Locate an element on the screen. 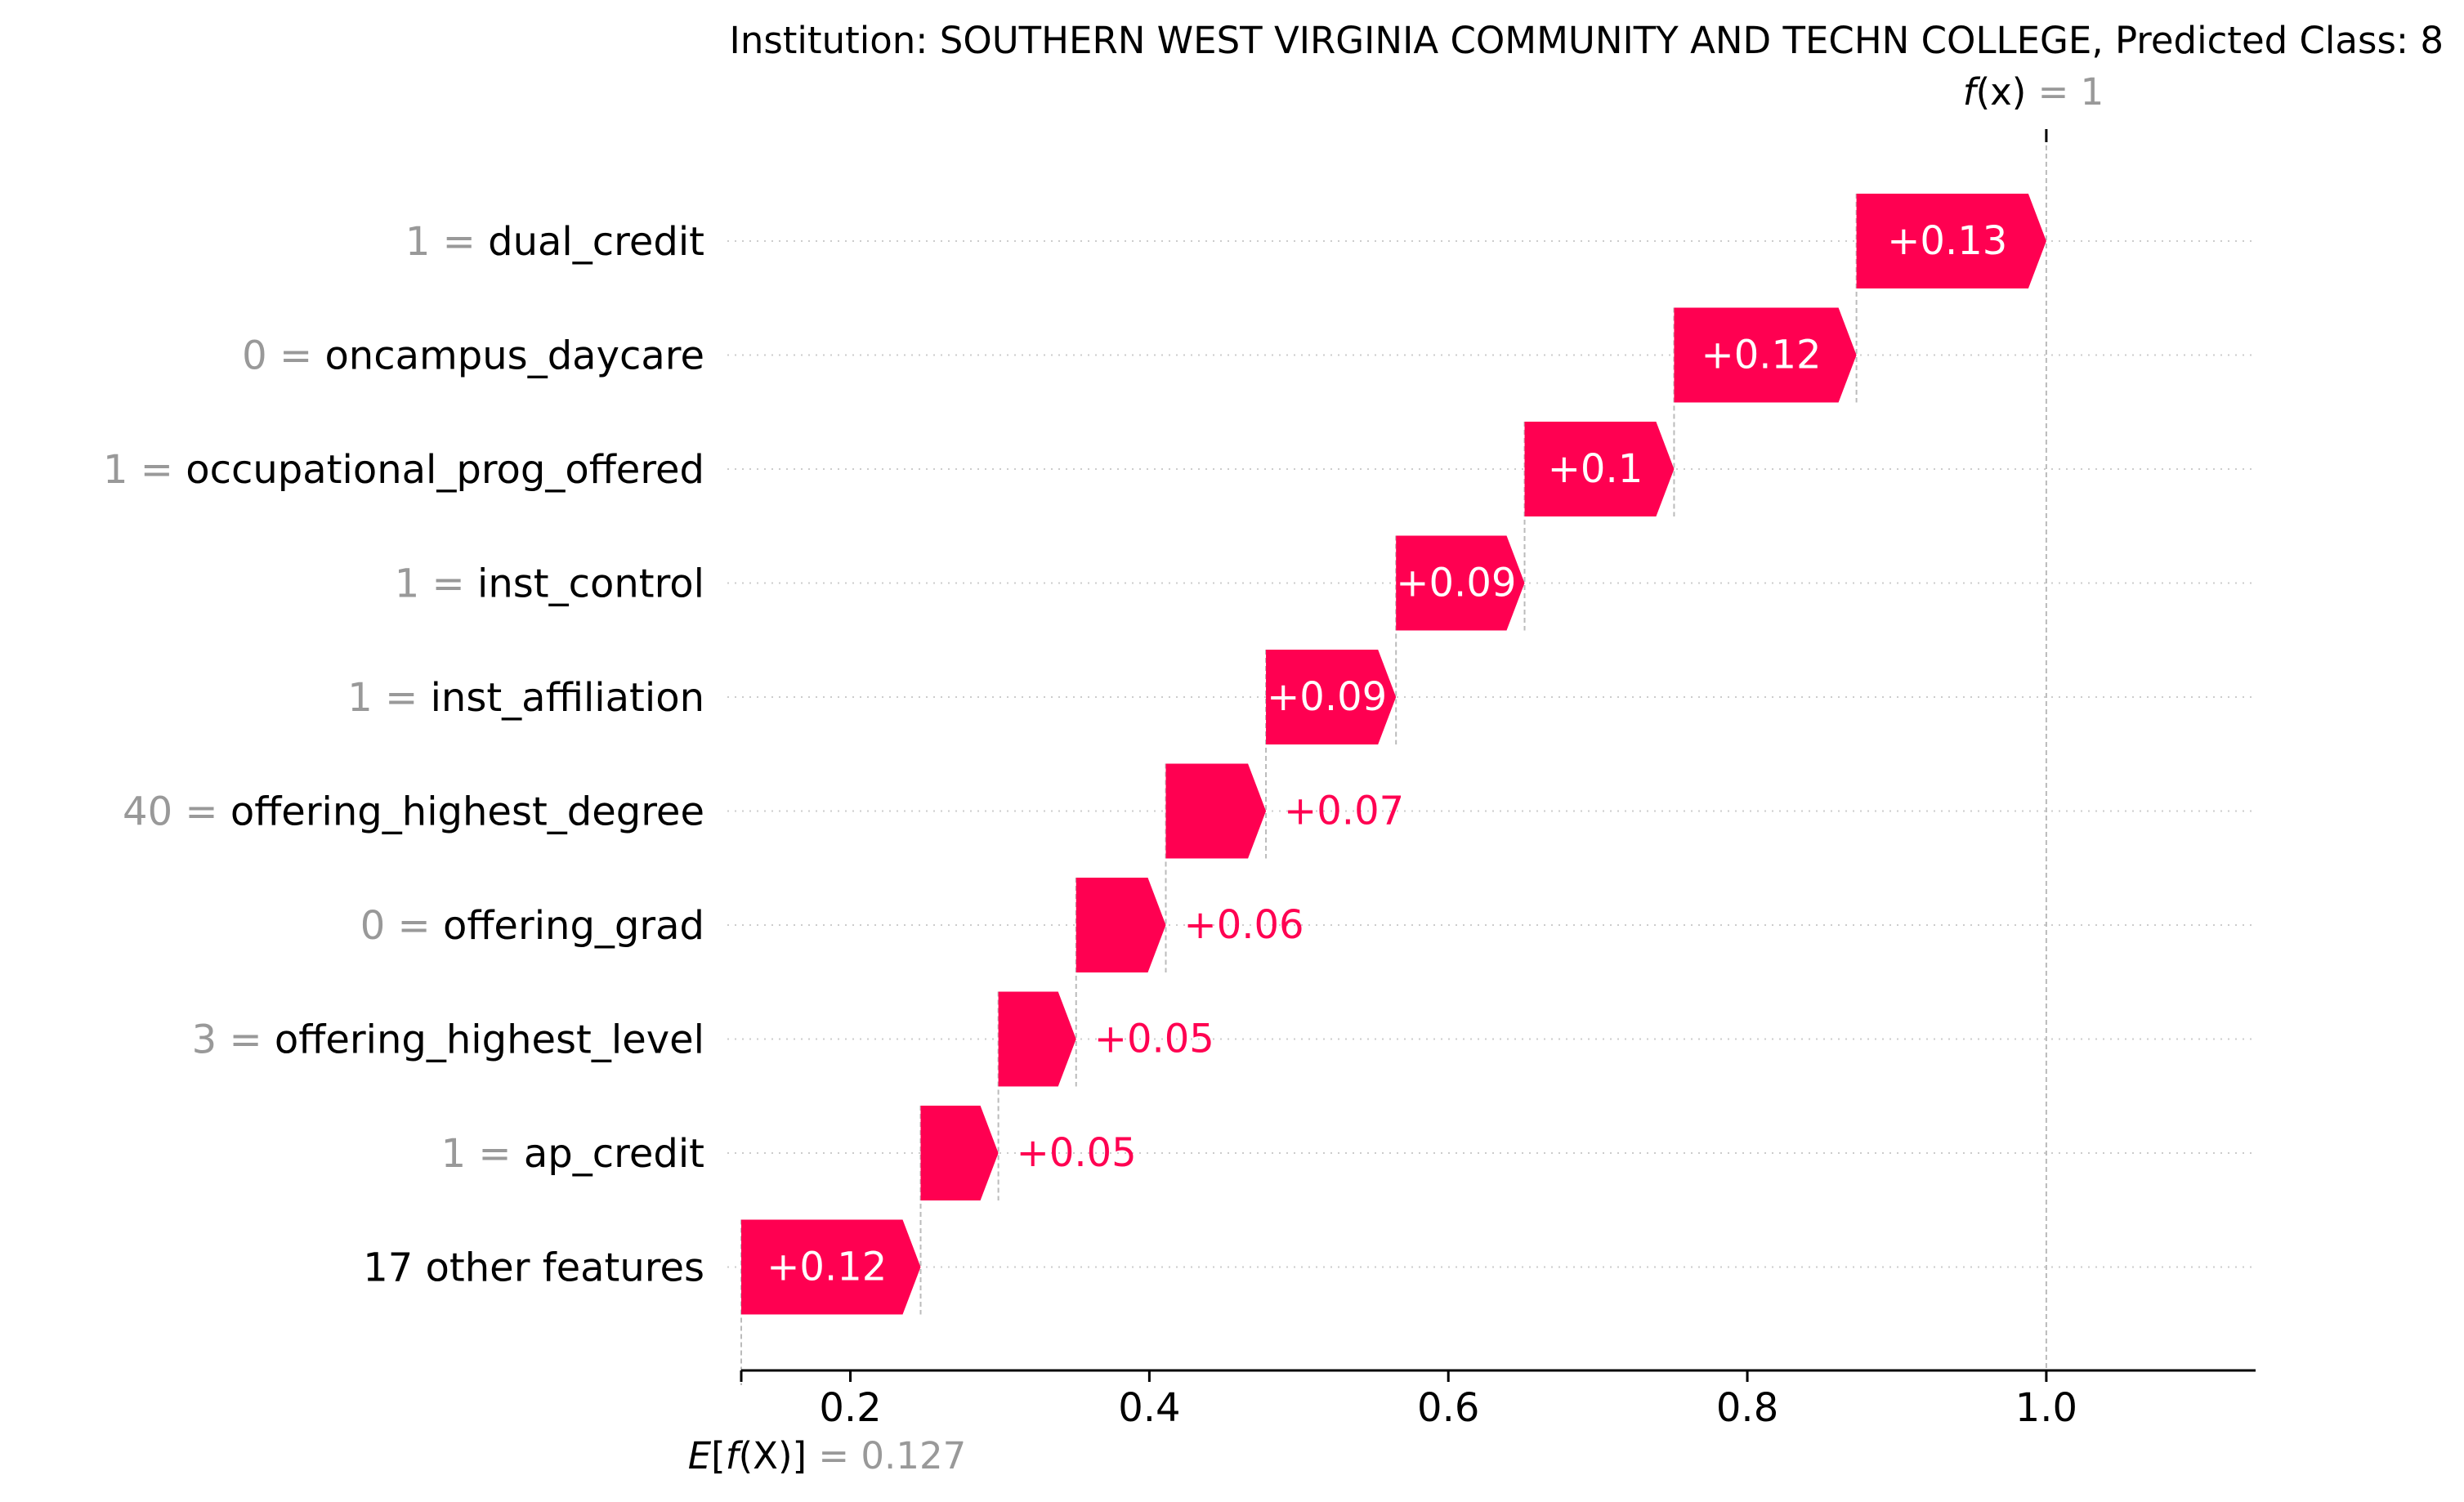  feature-name: offering_highest_degree is located at coordinates (467, 812).